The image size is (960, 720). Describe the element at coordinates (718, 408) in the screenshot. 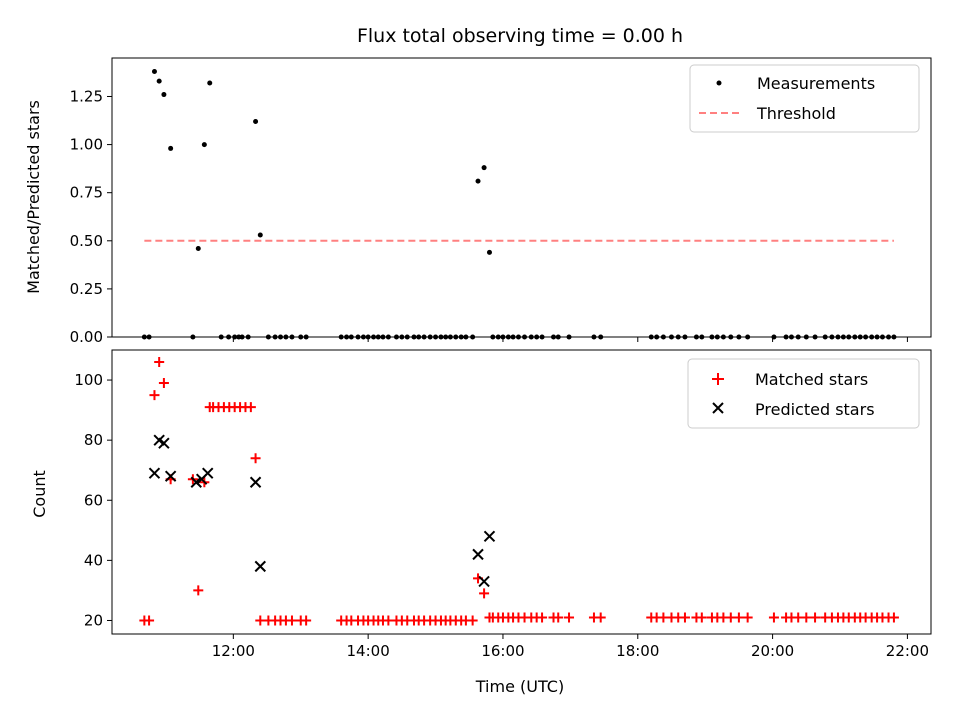

I see `legend-marker-predicted` at that location.